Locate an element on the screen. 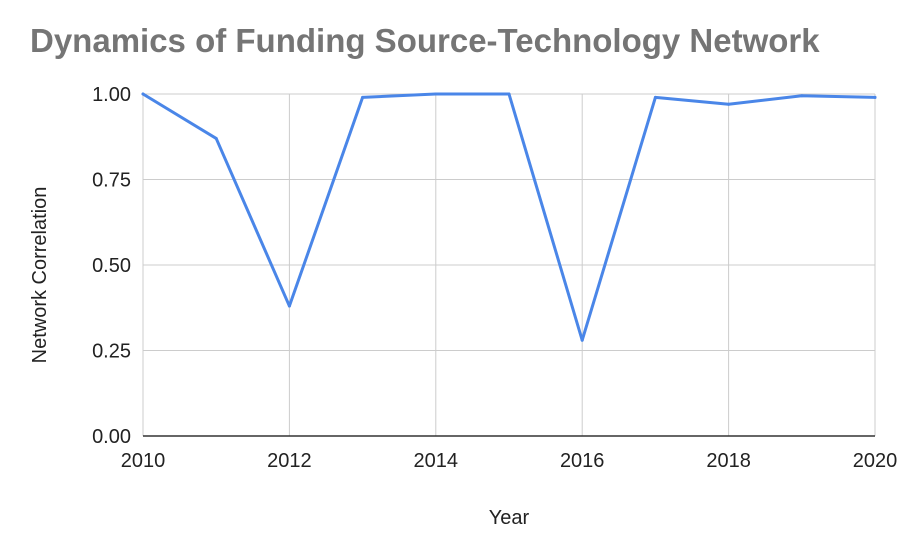  x-tick-label: 2018 is located at coordinates (728, 461).